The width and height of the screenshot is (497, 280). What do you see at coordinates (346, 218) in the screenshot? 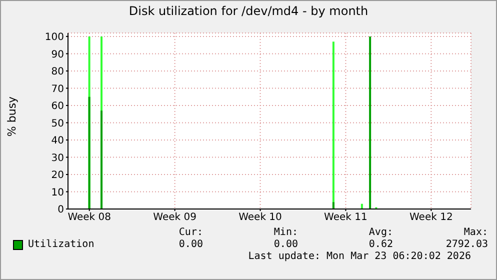
I see `x-tick-label: Week 11` at bounding box center [346, 218].